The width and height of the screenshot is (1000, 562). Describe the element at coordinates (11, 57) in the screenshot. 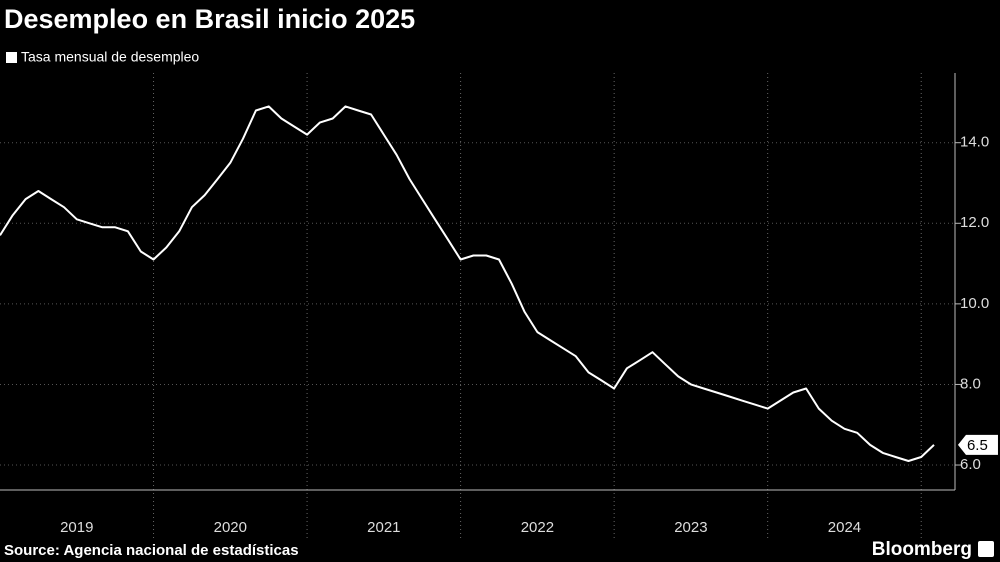

I see `legend-swatch` at that location.